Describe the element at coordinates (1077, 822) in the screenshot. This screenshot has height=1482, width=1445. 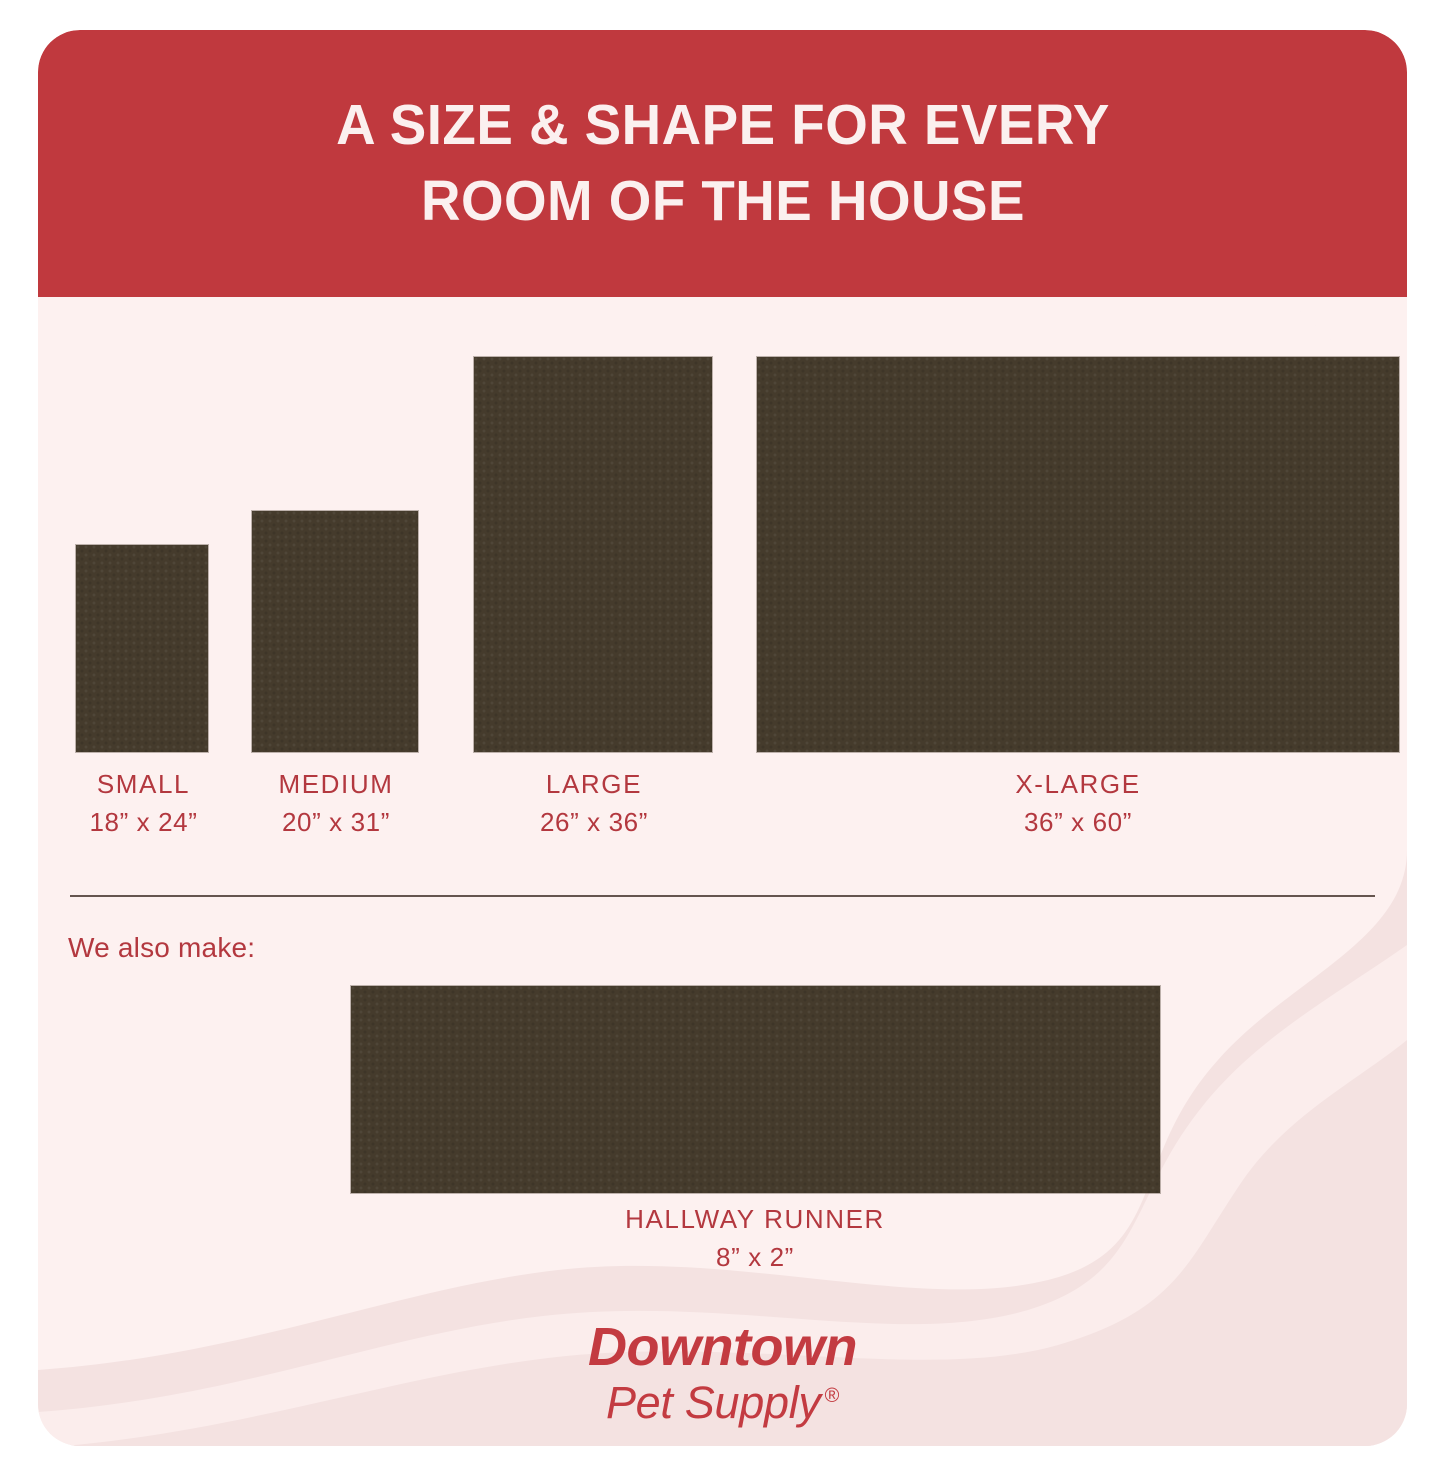
I see `size-dims-xlarge: 36” x 60”` at that location.